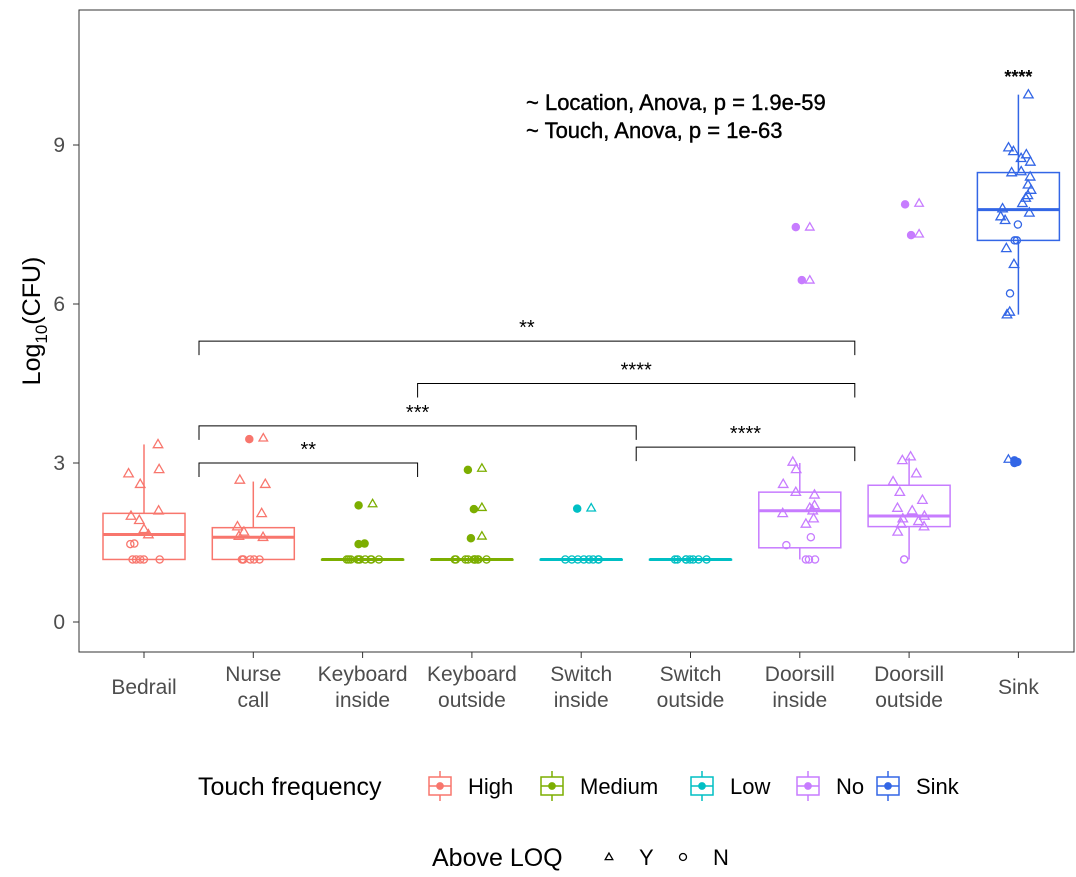 This screenshot has width=1076, height=877. Describe the element at coordinates (497, 858) in the screenshot. I see `shape-legend-title: Above LOQ` at that location.